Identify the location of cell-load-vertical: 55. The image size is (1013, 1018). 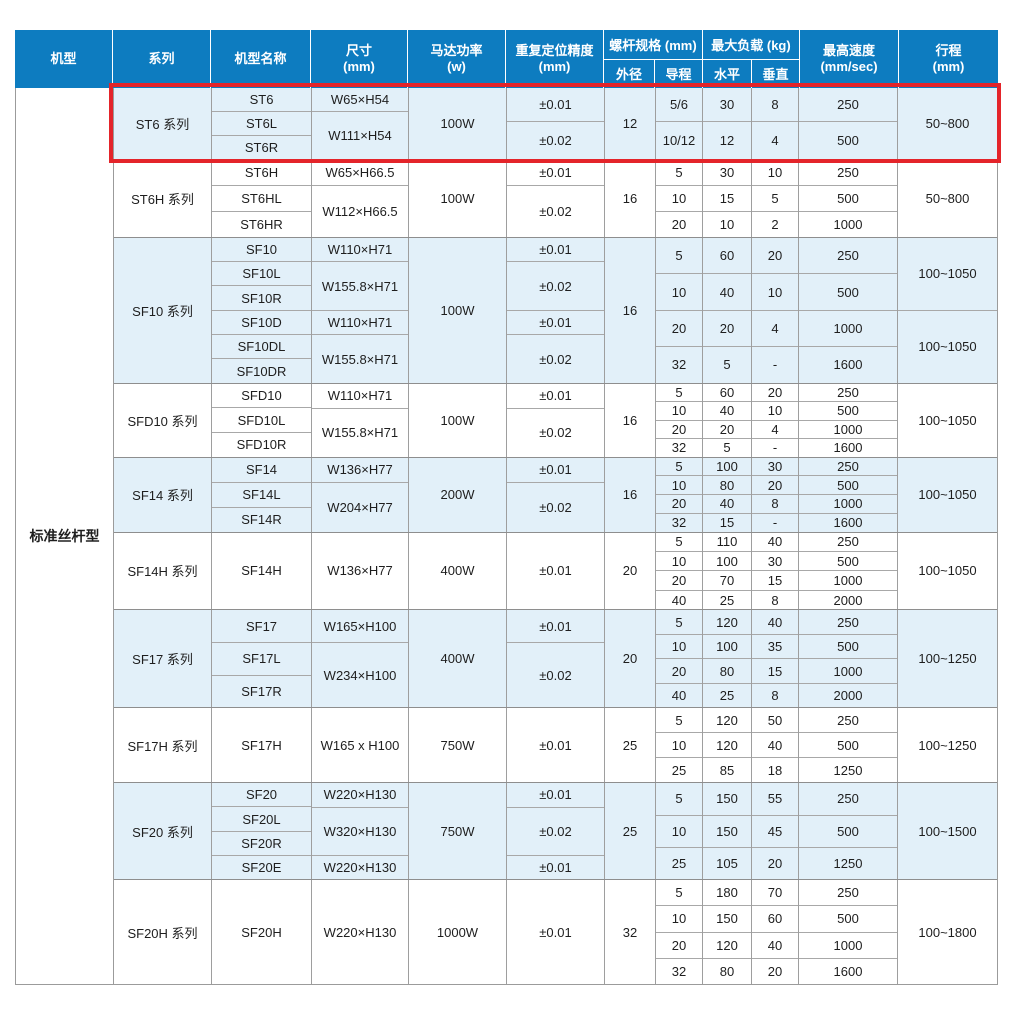
(775, 799).